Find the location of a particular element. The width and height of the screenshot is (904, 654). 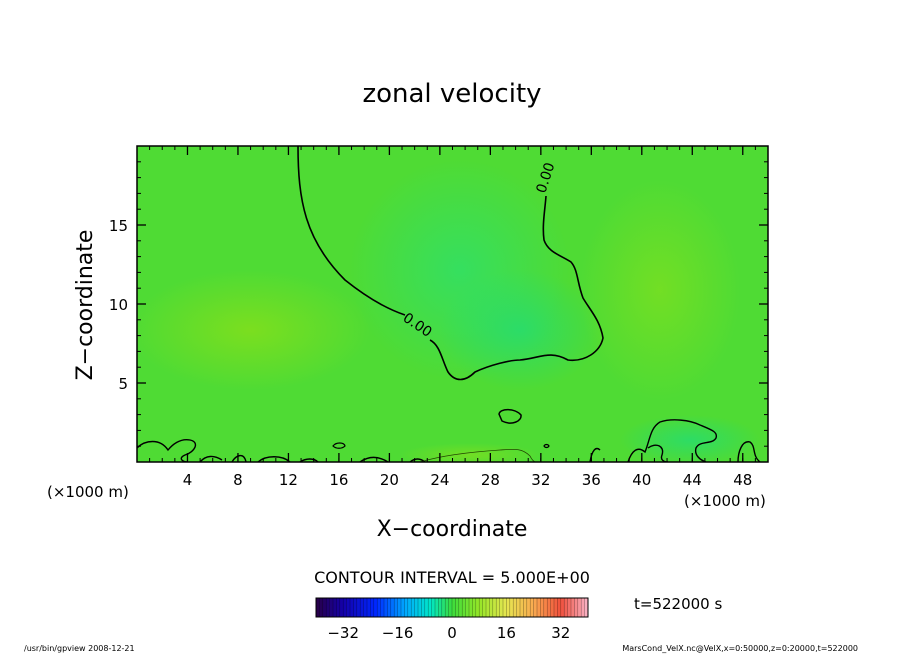

x-tick-label: 16 is located at coordinates (338, 480).